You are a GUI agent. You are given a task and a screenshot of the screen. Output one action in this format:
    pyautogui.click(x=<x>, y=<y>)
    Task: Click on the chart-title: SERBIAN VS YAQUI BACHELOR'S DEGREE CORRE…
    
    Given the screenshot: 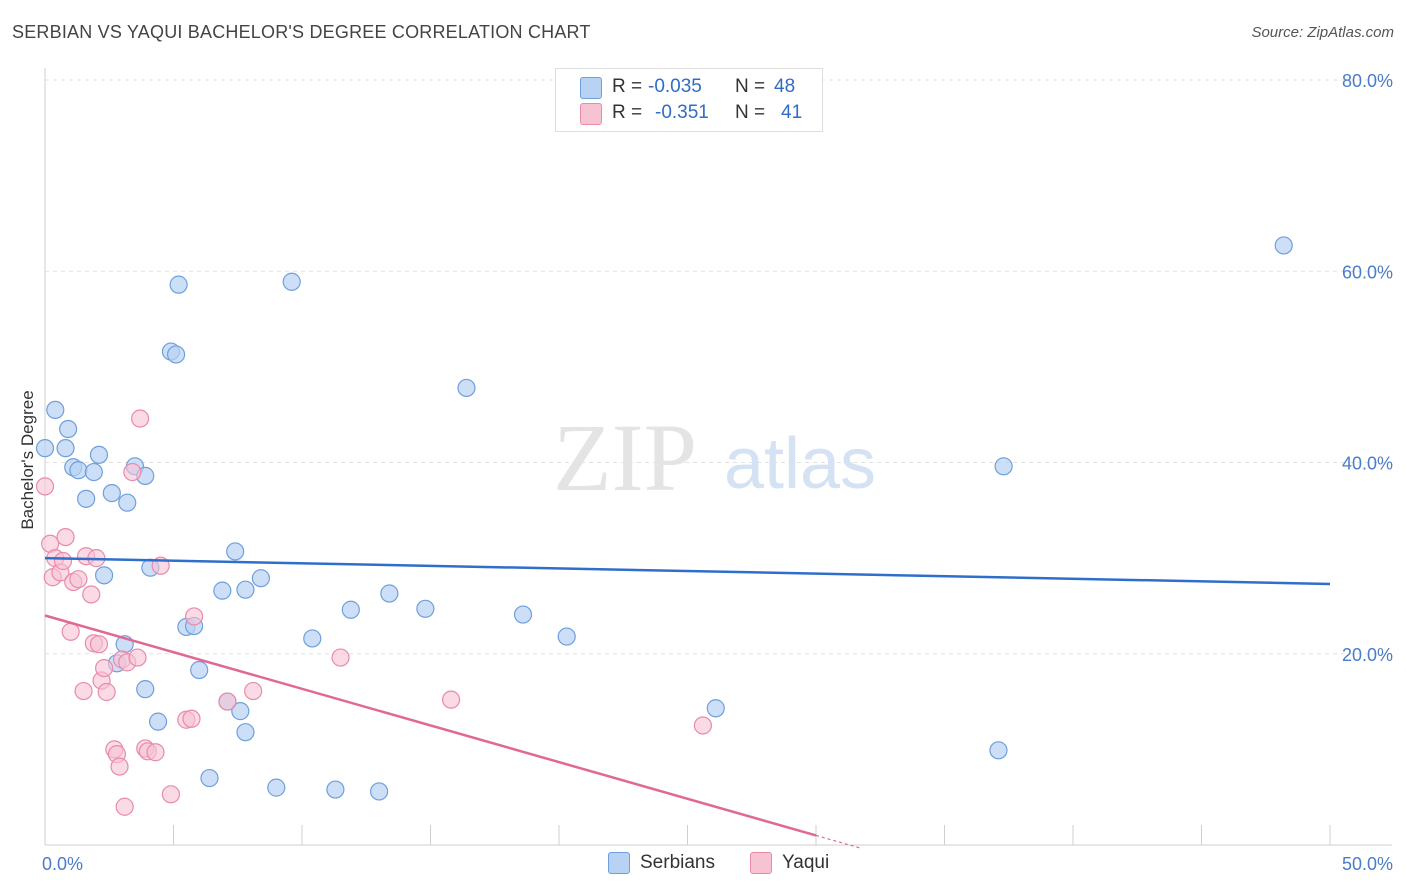 What is the action you would take?
    pyautogui.click(x=301, y=32)
    